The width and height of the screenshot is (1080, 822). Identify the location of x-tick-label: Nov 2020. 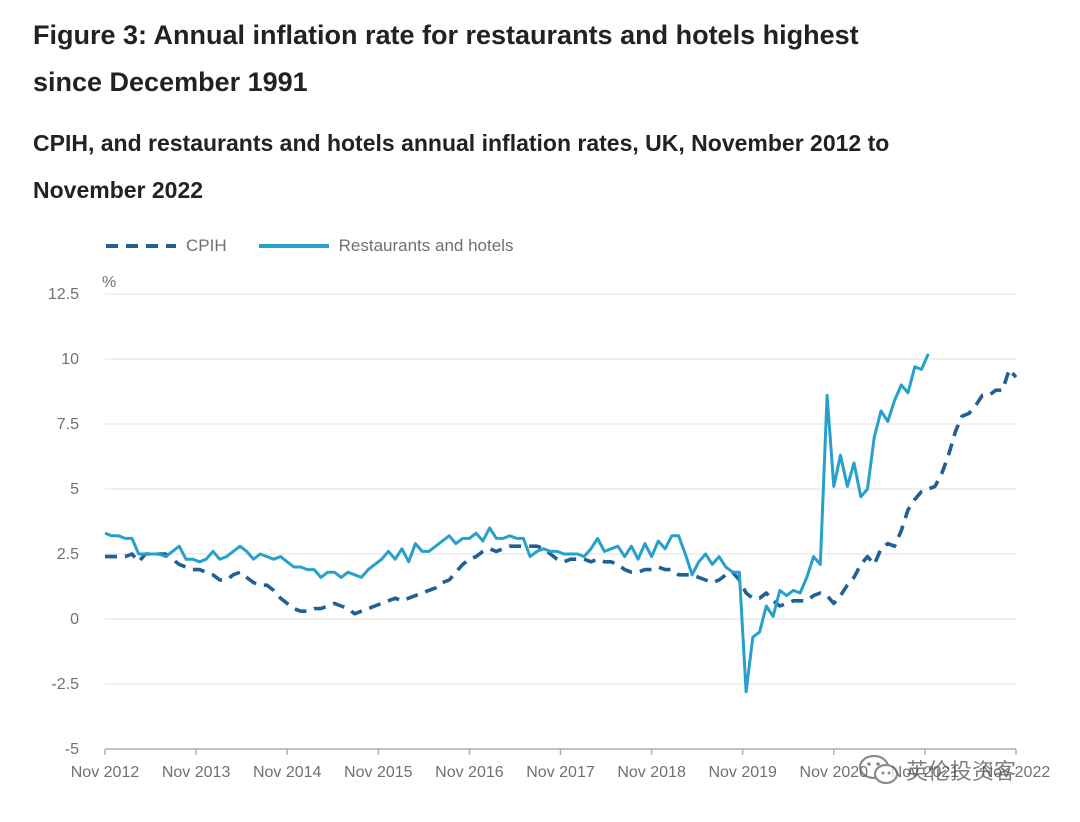
(834, 772).